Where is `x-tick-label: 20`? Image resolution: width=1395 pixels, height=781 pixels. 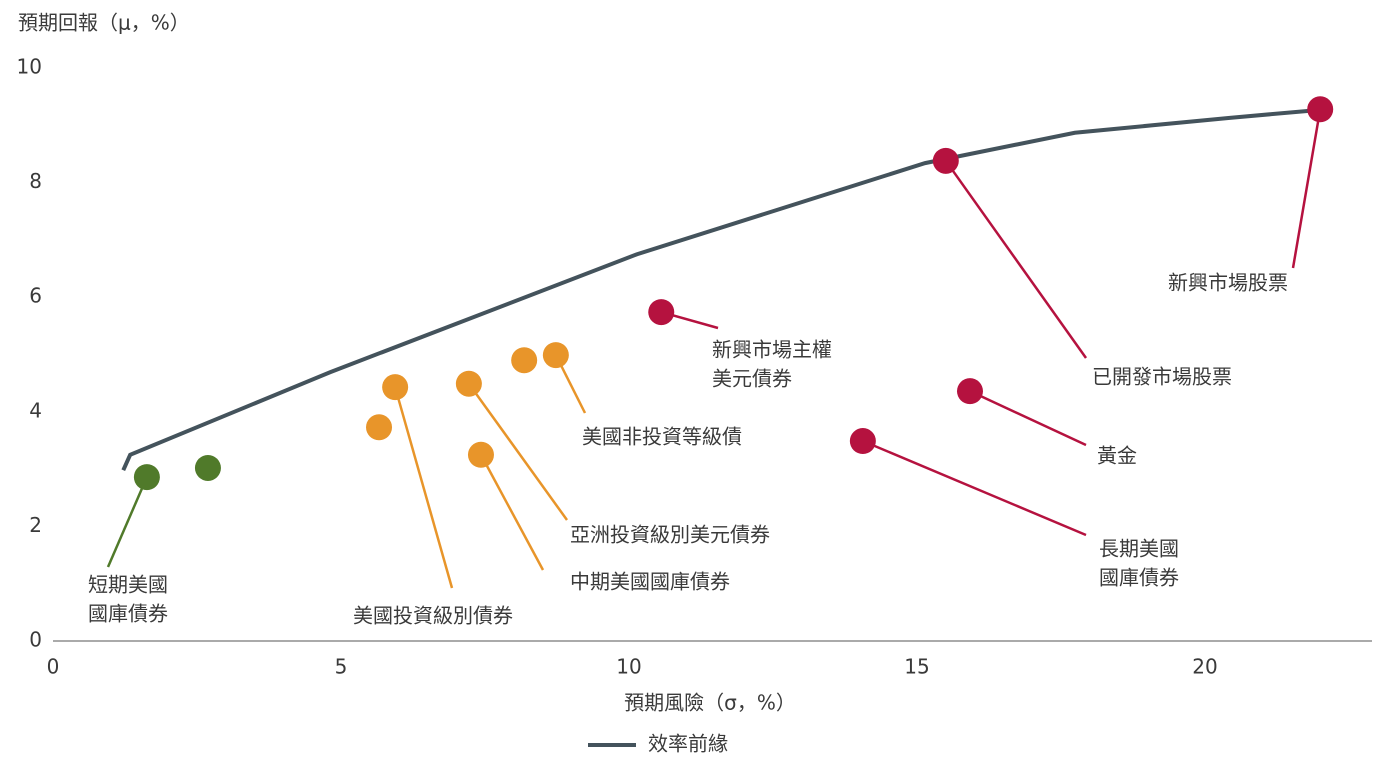
x-tick-label: 20 is located at coordinates (1204, 667).